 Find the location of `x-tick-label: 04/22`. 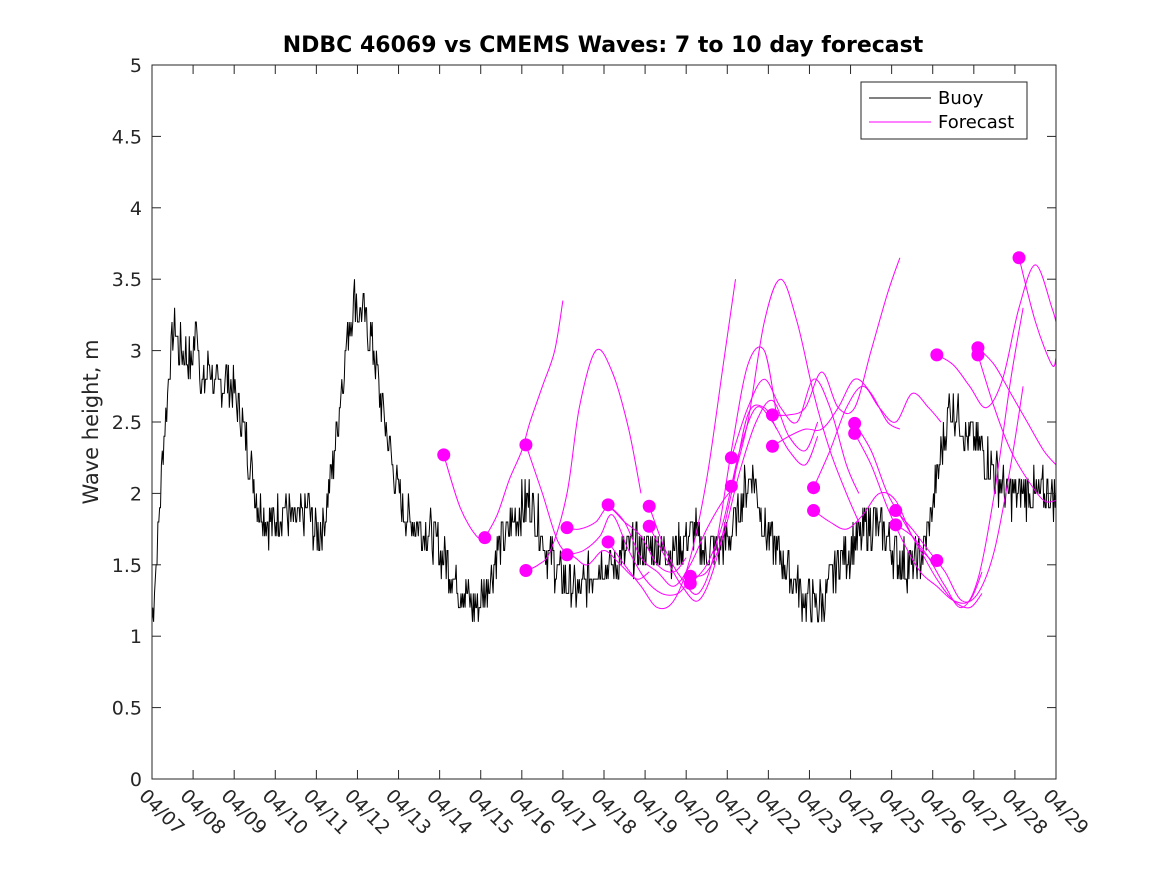

x-tick-label: 04/22 is located at coordinates (778, 812).